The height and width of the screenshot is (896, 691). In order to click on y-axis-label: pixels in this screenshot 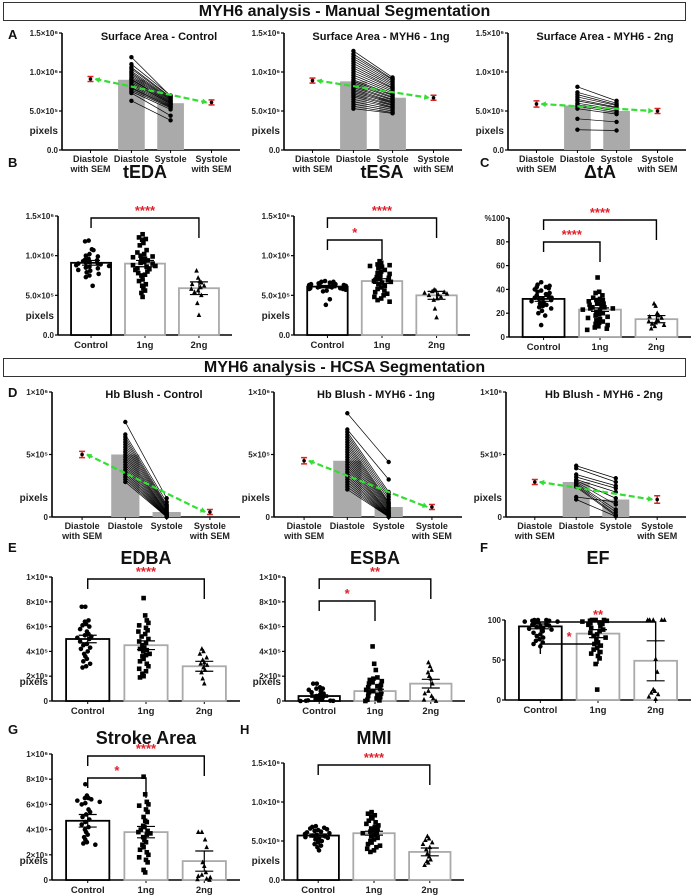, I will do `click(490, 131)`.